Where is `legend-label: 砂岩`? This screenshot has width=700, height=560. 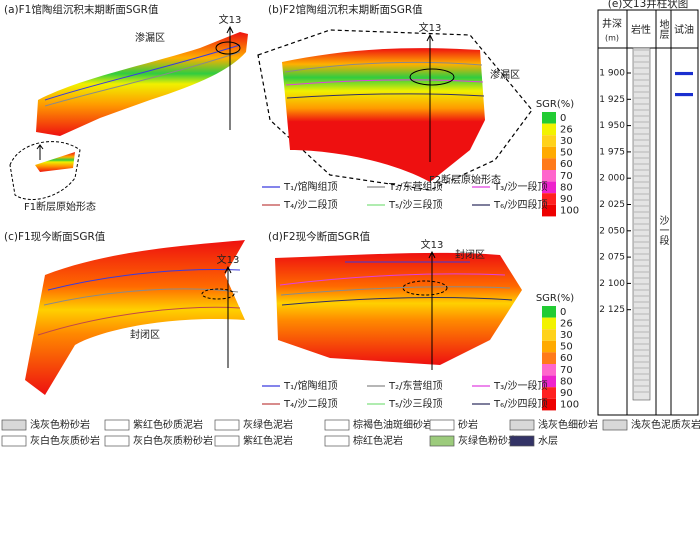 legend-label: 砂岩 is located at coordinates (468, 424).